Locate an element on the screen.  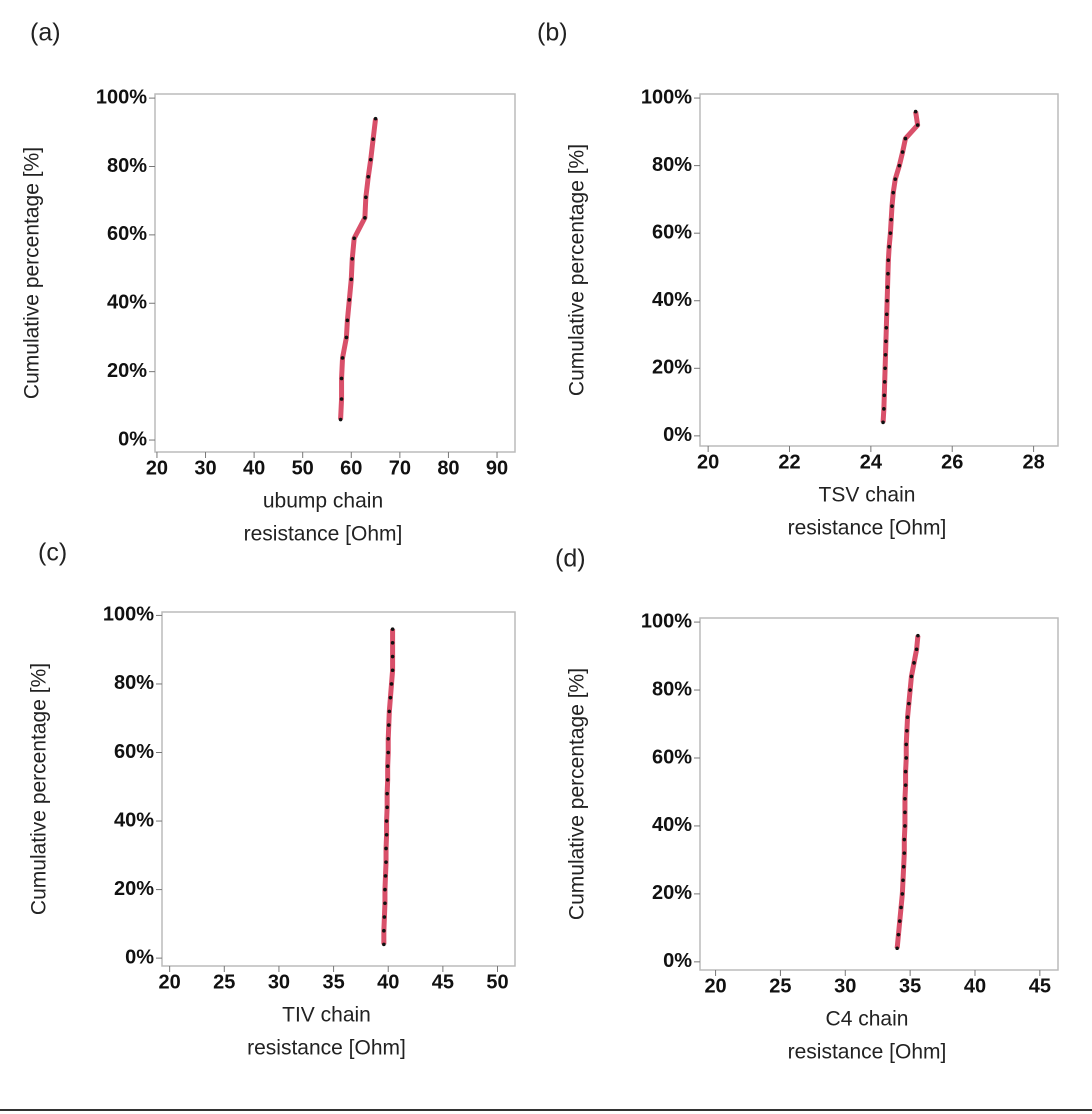
x-tick-label: 60 is located at coordinates (351, 468).